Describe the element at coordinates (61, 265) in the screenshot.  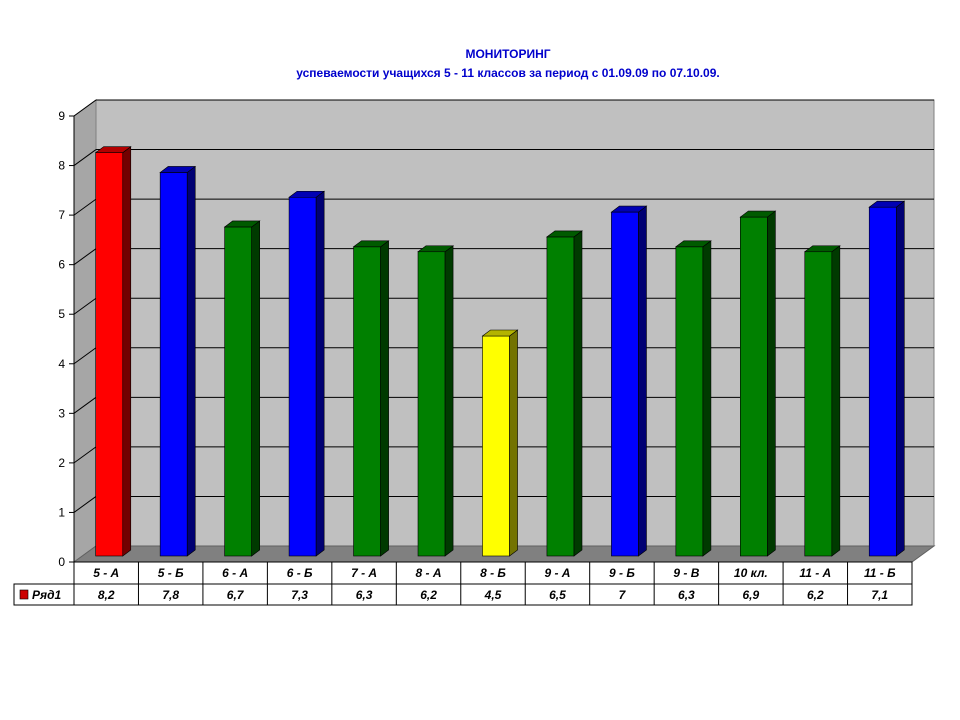
I see `y-tick-label: 6` at that location.